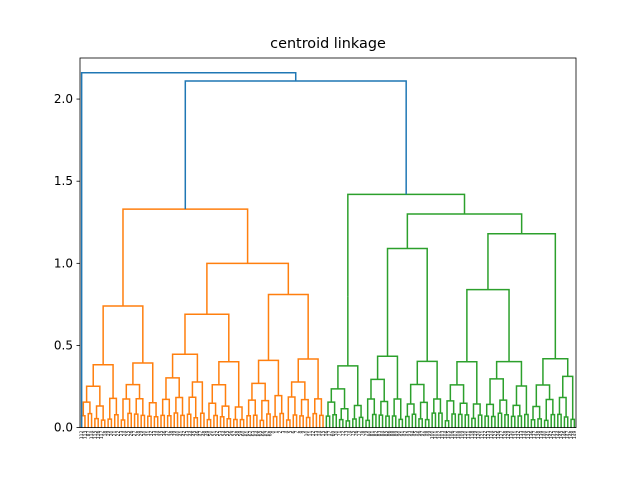 This screenshot has width=640, height=480. What do you see at coordinates (462, 434) in the screenshot?
I see `leaf-label: 109` at bounding box center [462, 434].